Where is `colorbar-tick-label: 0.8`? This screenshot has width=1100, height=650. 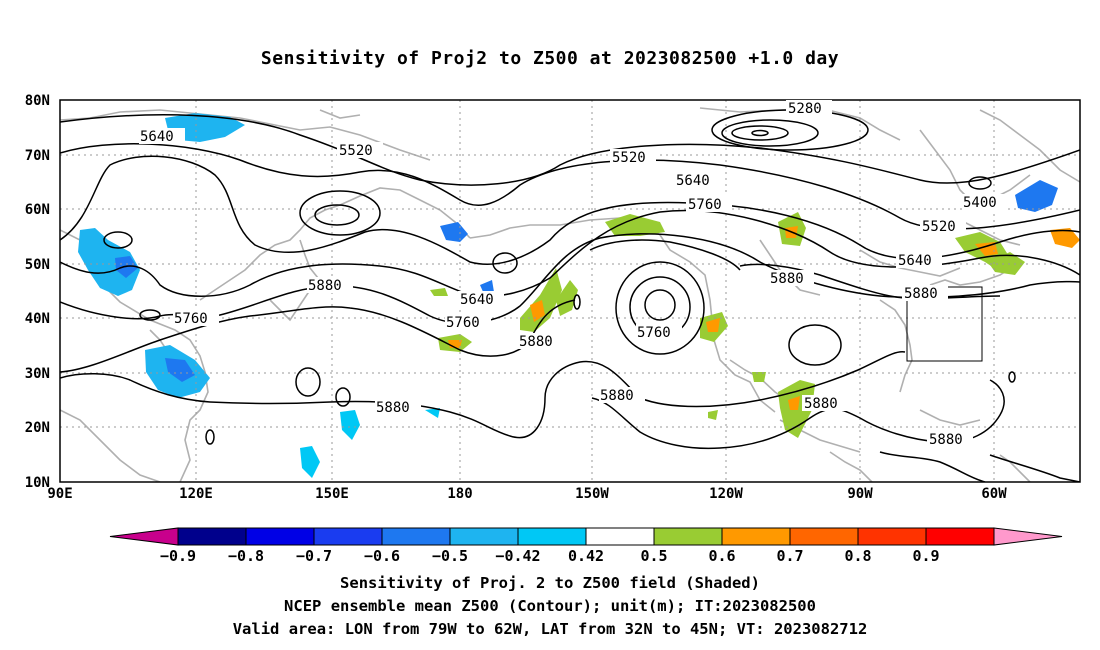
colorbar-tick-label: 0.8 is located at coordinates (857, 556).